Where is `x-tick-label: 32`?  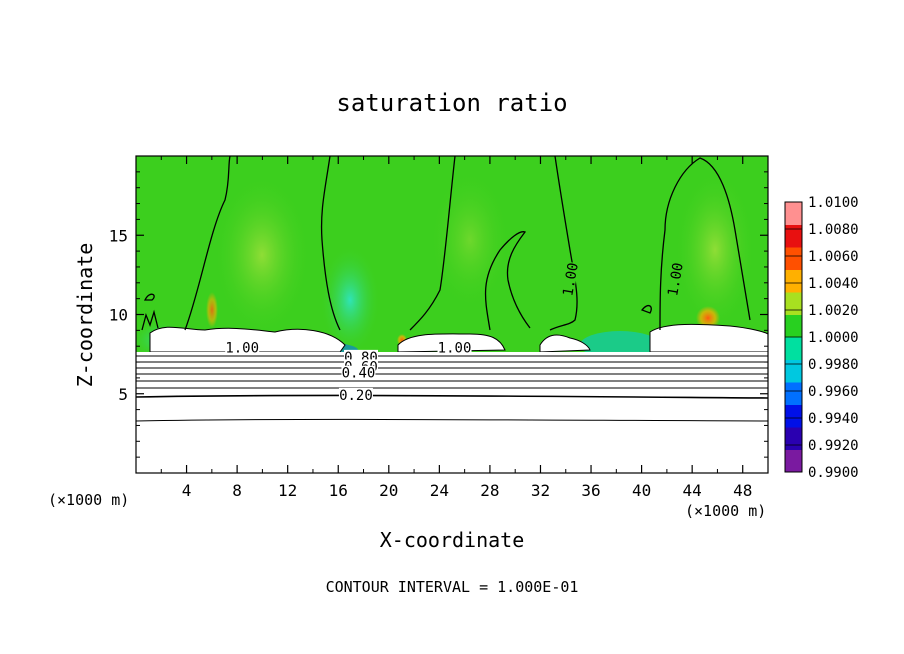 x-tick-label: 32 is located at coordinates (540, 490).